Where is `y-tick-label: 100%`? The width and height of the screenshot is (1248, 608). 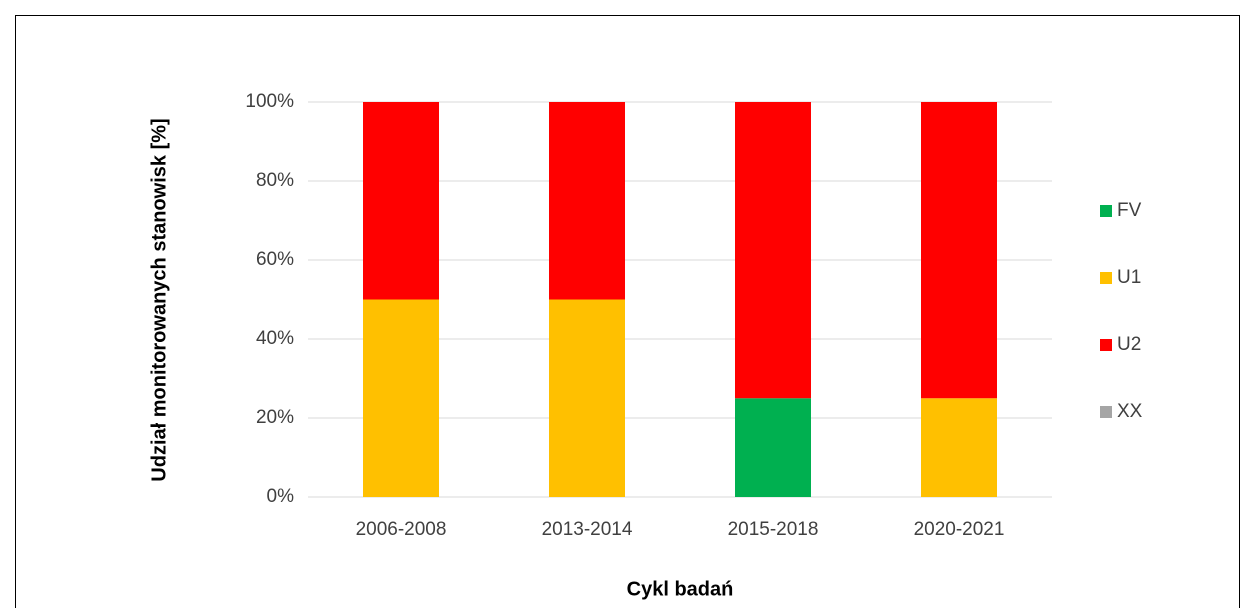
y-tick-label: 100% is located at coordinates (269, 101).